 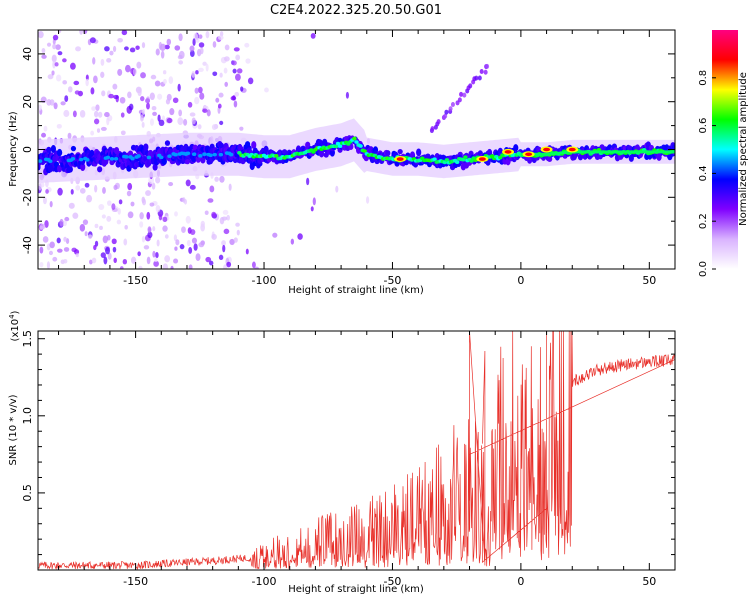 I want to click on ridge-core, so click(x=597, y=153).